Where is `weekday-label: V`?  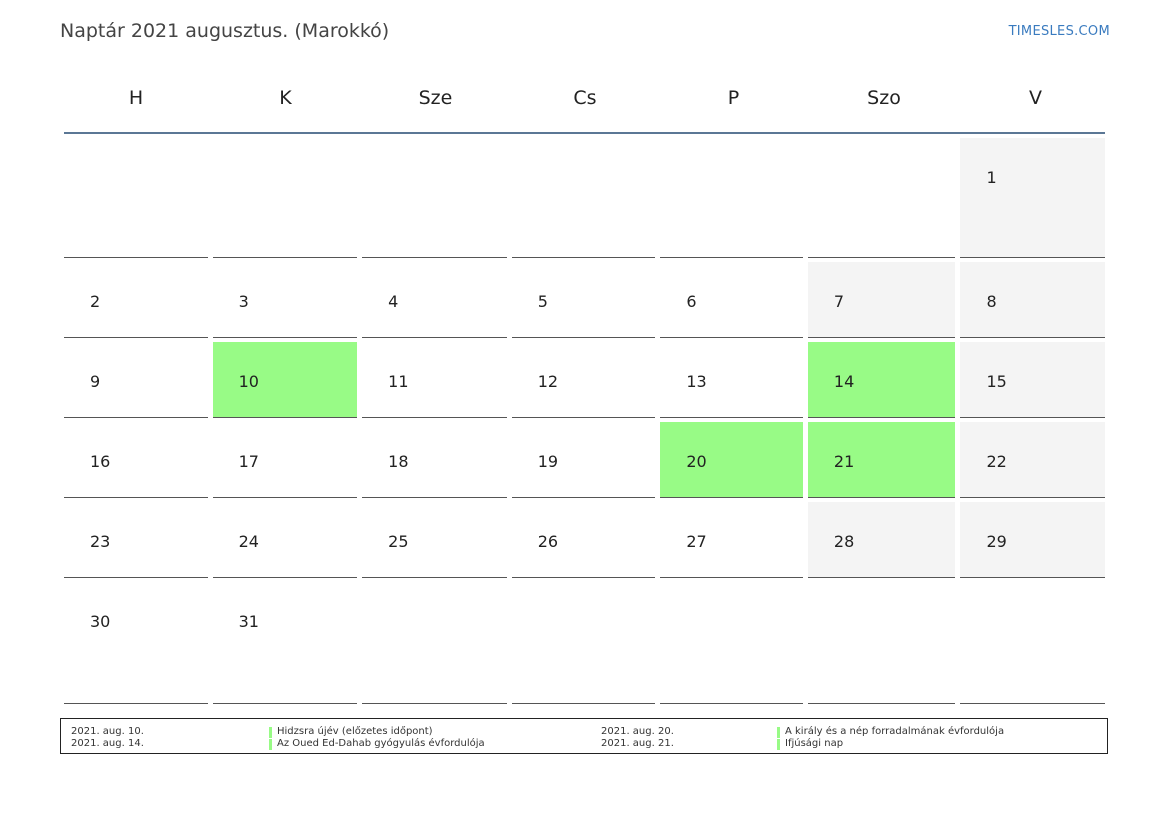 weekday-label: V is located at coordinates (1035, 98).